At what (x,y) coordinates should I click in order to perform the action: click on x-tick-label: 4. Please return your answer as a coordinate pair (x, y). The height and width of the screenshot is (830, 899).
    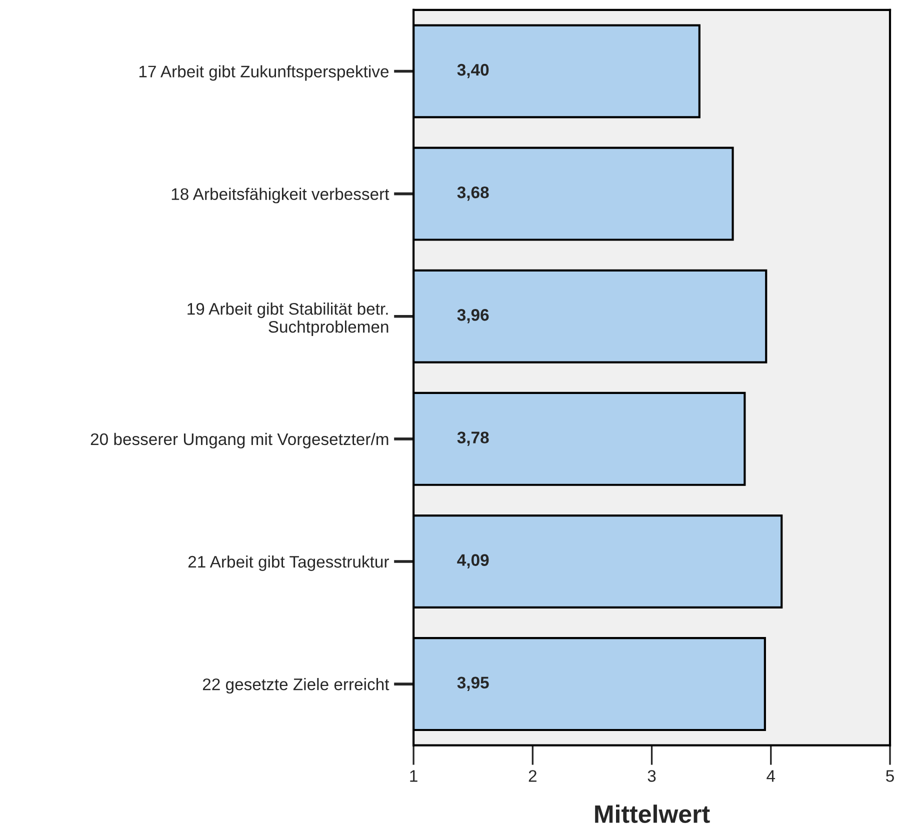
    Looking at the image, I should click on (771, 776).